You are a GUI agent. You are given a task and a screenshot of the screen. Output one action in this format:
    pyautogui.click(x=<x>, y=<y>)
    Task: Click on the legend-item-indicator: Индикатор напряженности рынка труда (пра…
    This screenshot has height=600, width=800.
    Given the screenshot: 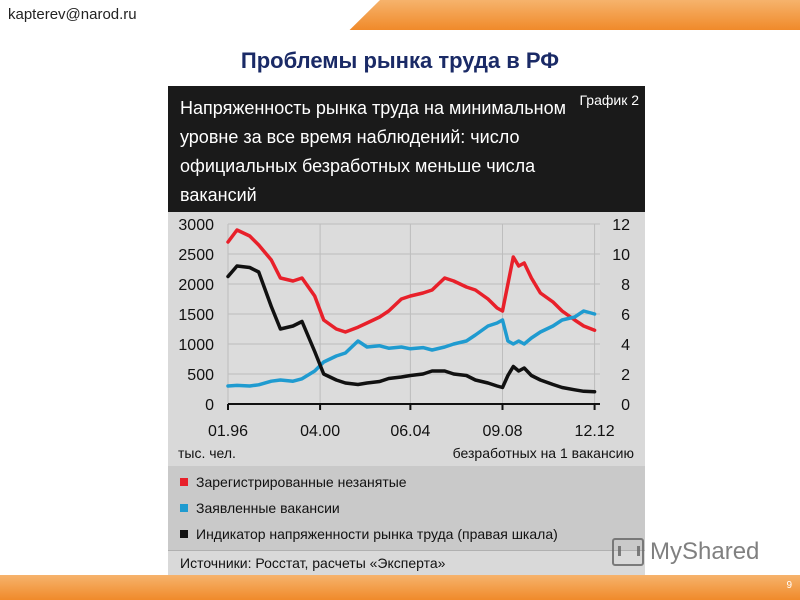 What is the action you would take?
    pyautogui.click(x=369, y=534)
    